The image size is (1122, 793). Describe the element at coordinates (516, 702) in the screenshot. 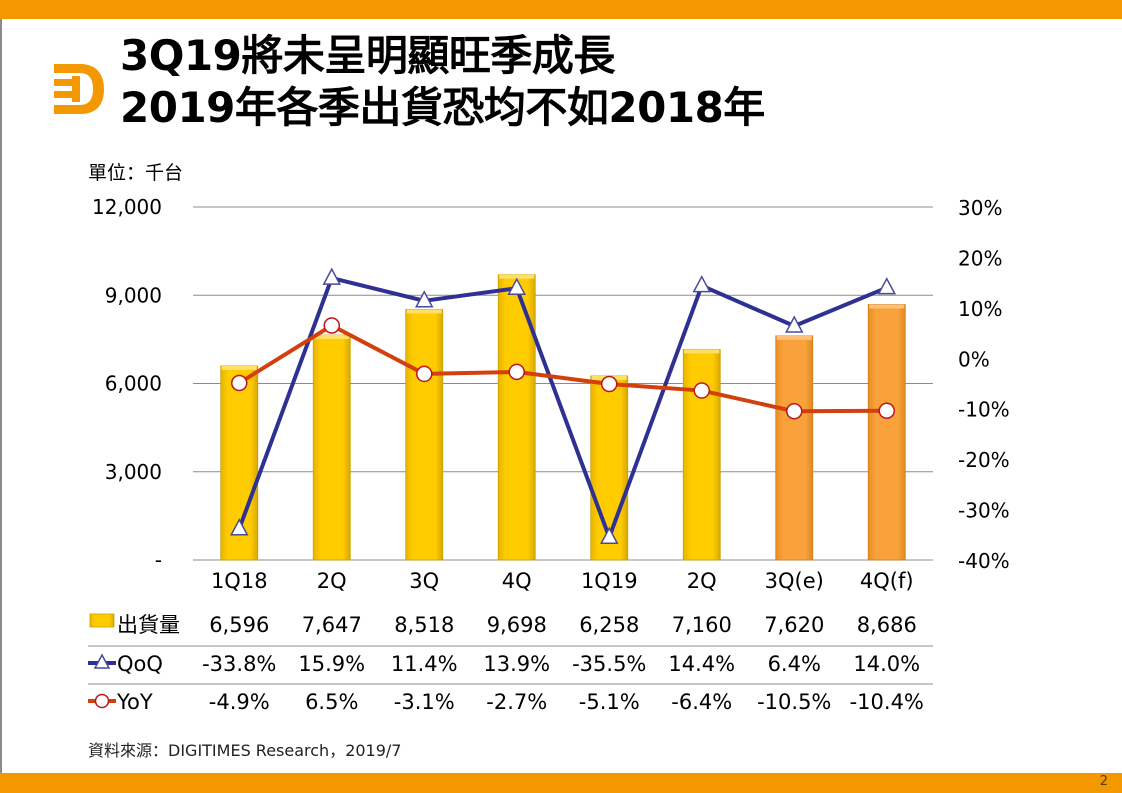

I see `table-value: -2.7%` at that location.